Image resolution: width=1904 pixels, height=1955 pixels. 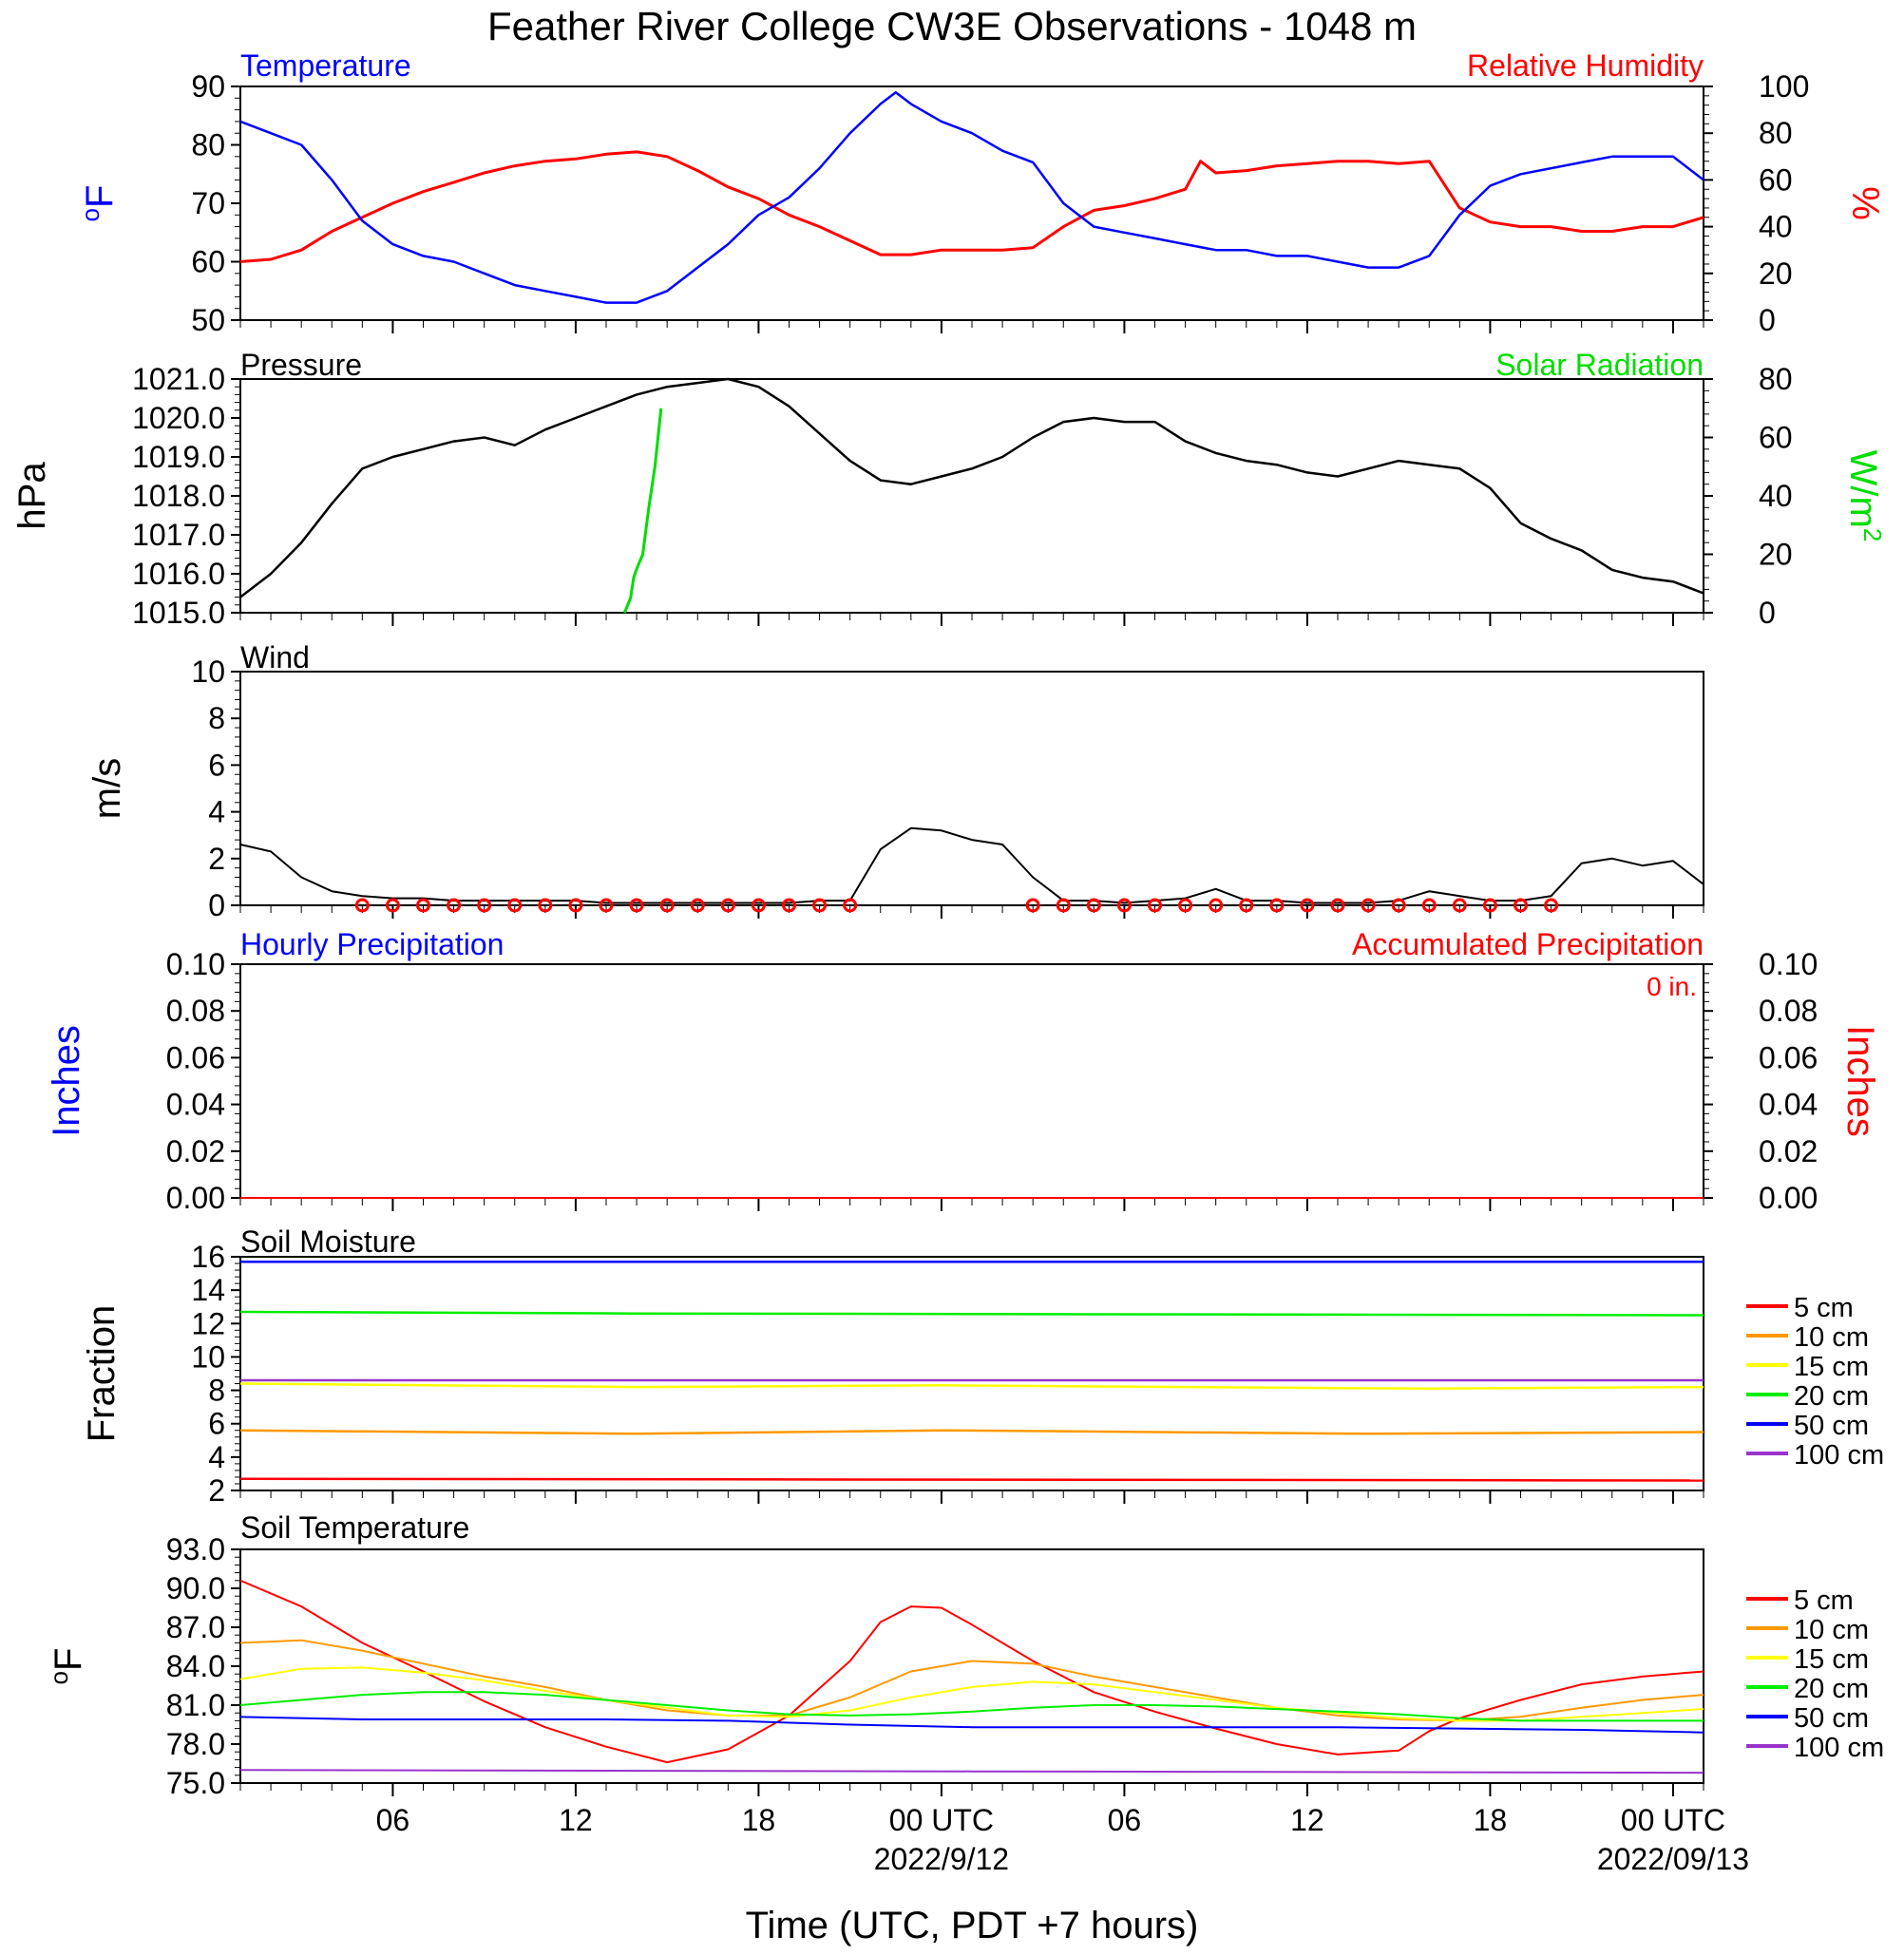 I want to click on pressure-title: Pressure, so click(x=301, y=365).